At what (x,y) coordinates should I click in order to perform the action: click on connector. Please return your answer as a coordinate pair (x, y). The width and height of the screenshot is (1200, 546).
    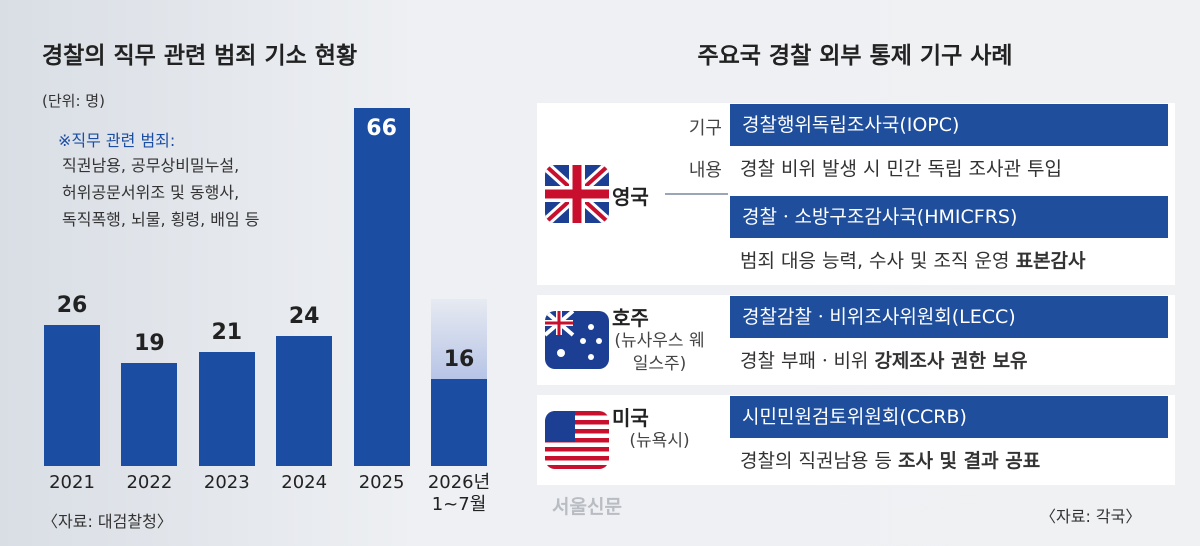
    Looking at the image, I should click on (696, 194).